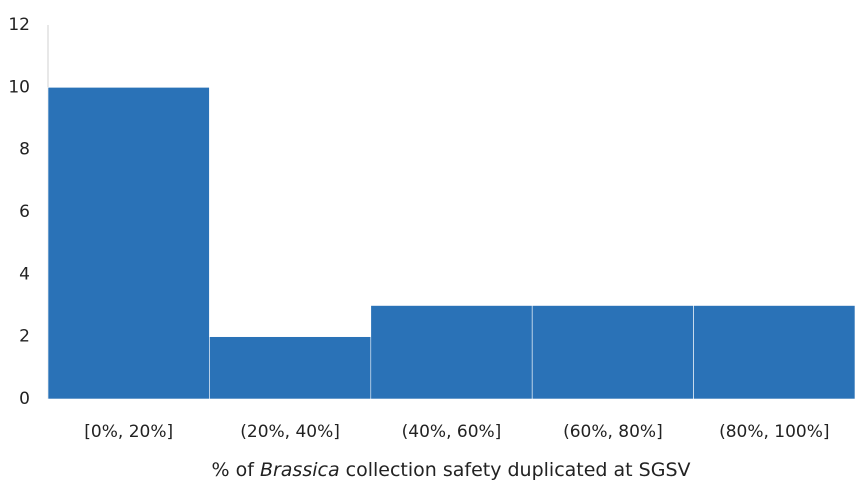 This screenshot has width=855, height=482. Describe the element at coordinates (128, 432) in the screenshot. I see `x-tick-label: [0%, 20%]` at that location.